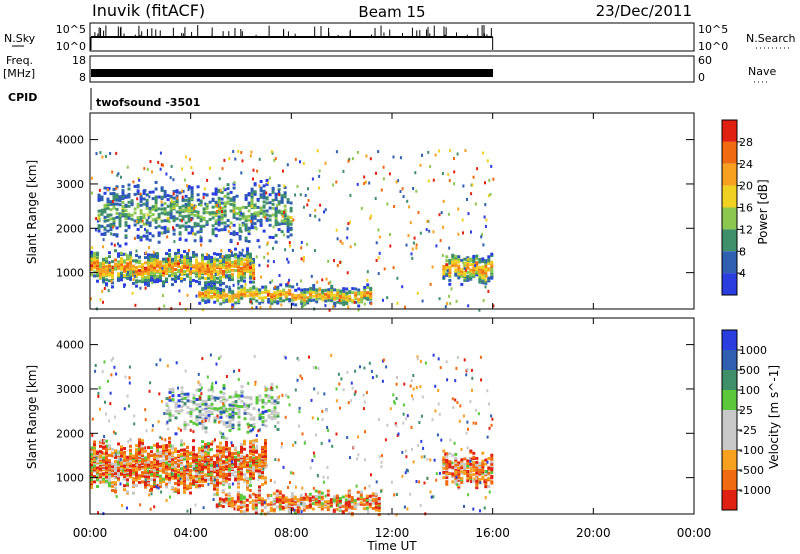 The image size is (800, 554). I want to click on nave-label: Nave, so click(762, 71).